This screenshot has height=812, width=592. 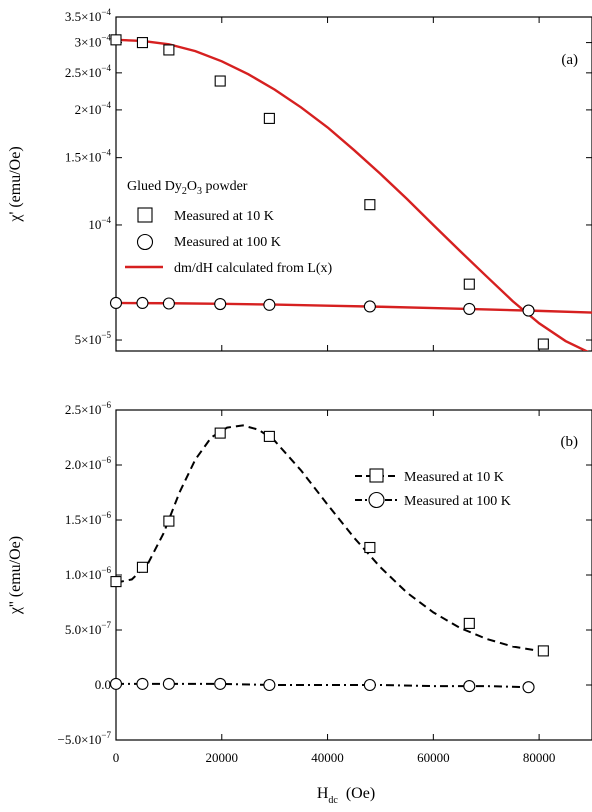 I want to click on x-tick-label: 80000, so click(x=539, y=757).